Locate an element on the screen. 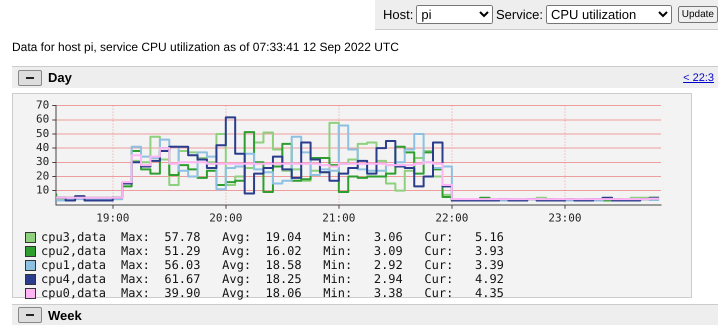 This screenshot has height=325, width=718. x-tick-label: 20:00 is located at coordinates (225, 217).